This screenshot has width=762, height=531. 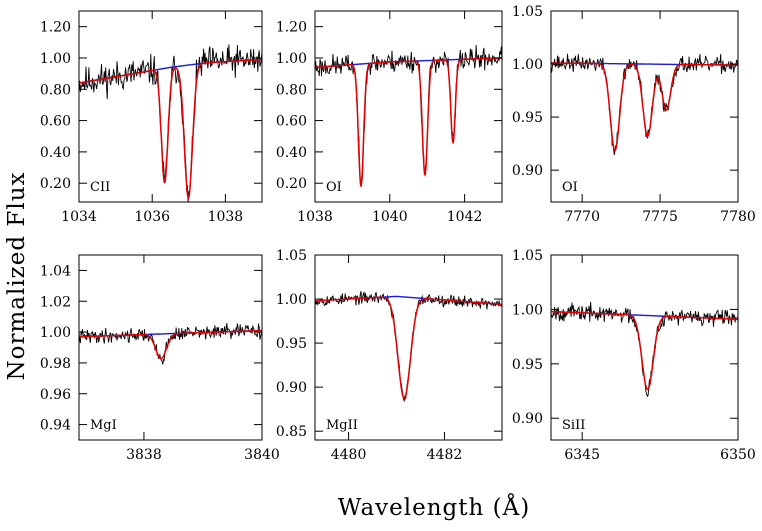 What do you see at coordinates (738, 455) in the screenshot?
I see `x-tick-label: 6350` at bounding box center [738, 455].